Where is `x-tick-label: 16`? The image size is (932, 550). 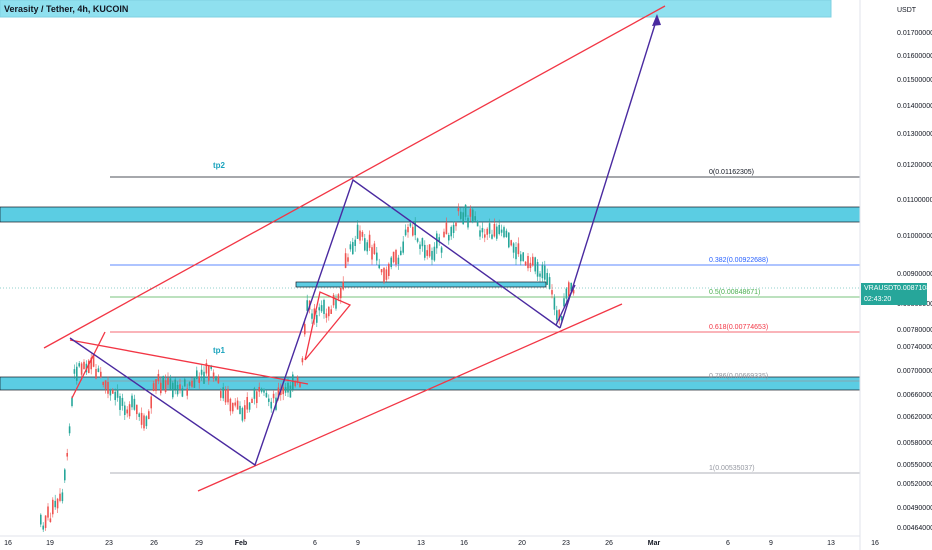
x-tick-label: 16 is located at coordinates (875, 543).